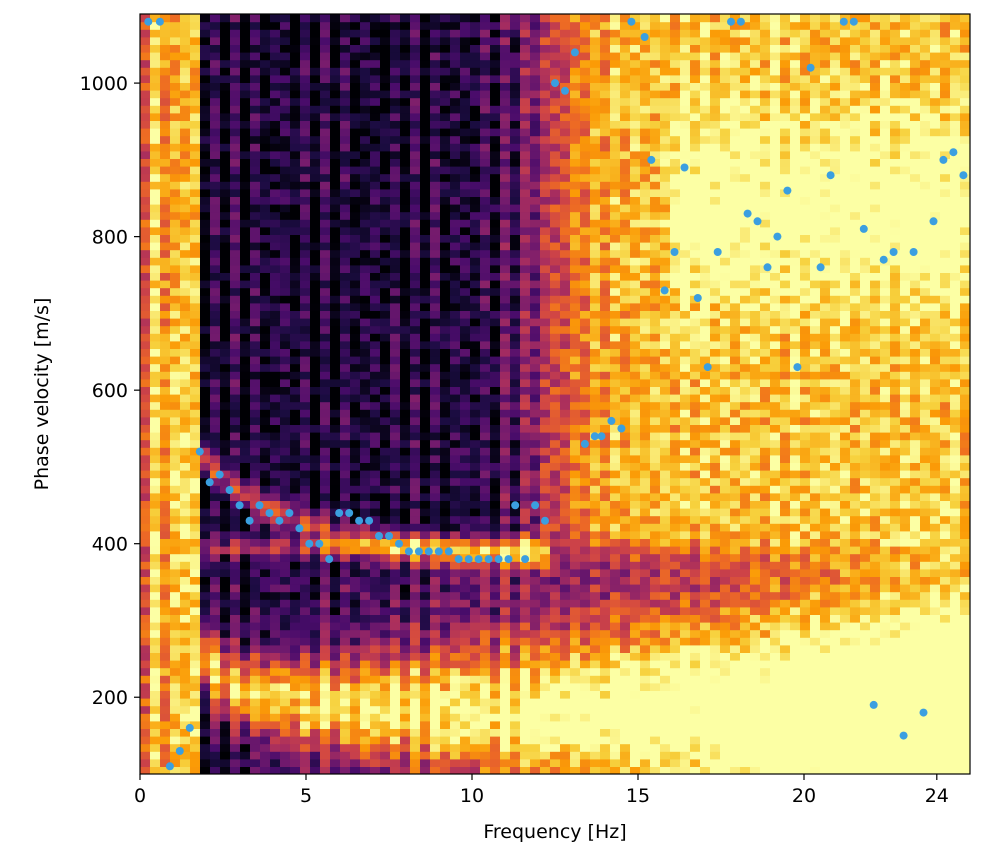  I want to click on x-tick-label: 0, so click(140, 796).